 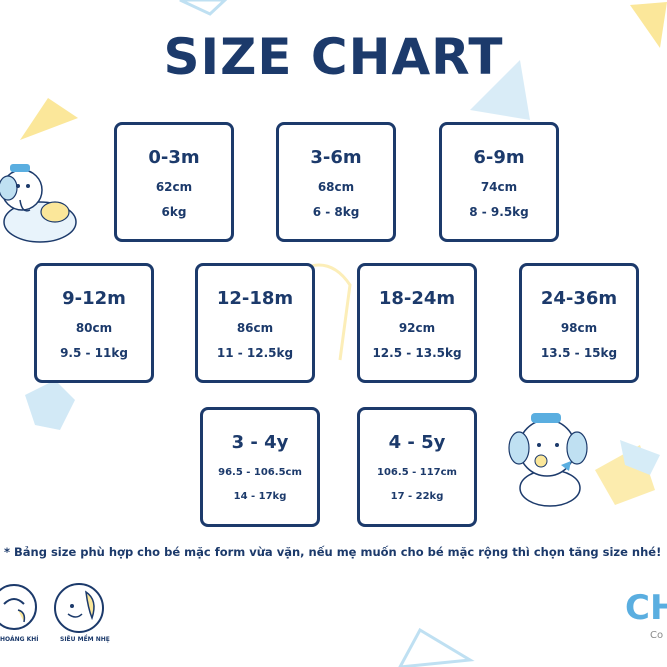 I want to click on badge-label: SIÊU MỀM NHẸ, so click(x=85, y=639).